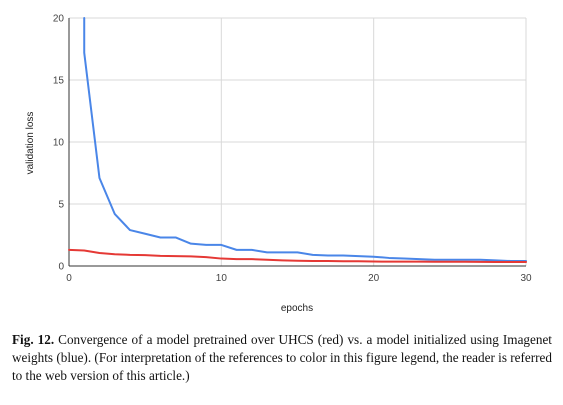  I want to click on y-tick-label: 10, so click(59, 143).